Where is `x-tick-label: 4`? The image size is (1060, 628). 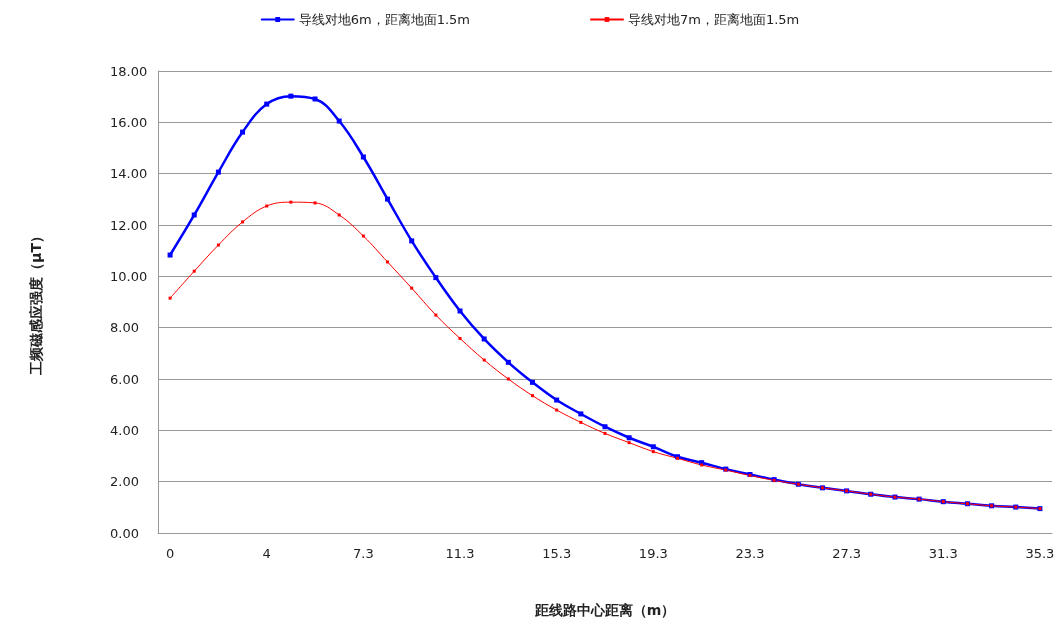 x-tick-label: 4 is located at coordinates (266, 553).